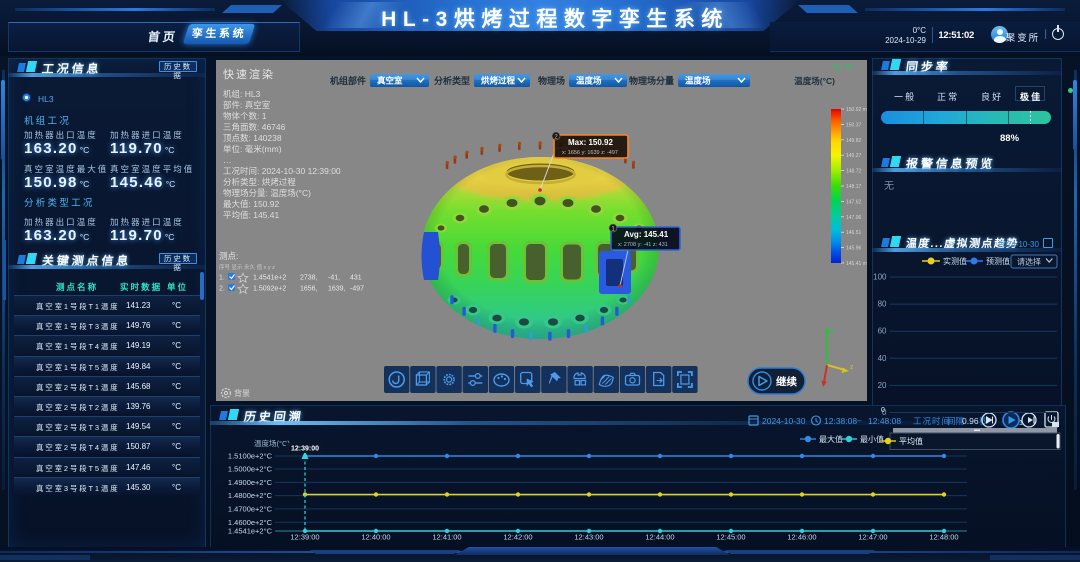 Image resolution: width=1080 pixels, height=562 pixels. I want to click on svg-text: 1.4600e+2°C, so click(250, 522).